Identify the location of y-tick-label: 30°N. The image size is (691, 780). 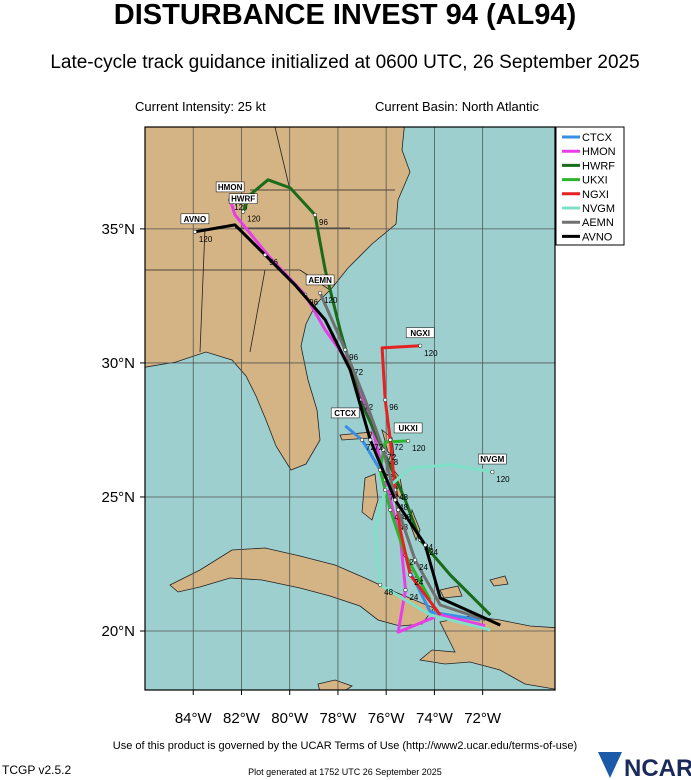
(118, 363).